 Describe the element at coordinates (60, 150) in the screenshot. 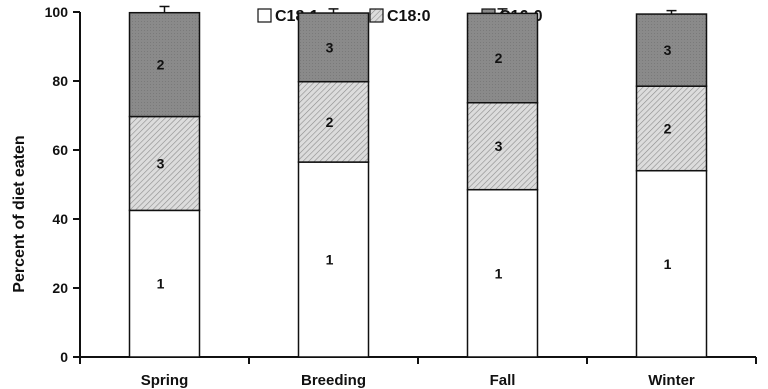

I see `y-tick-label: 60` at that location.